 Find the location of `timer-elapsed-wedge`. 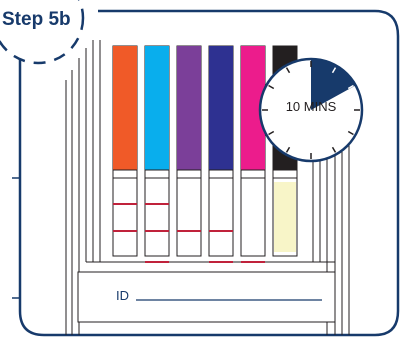

timer-elapsed-wedge is located at coordinates (333, 84).